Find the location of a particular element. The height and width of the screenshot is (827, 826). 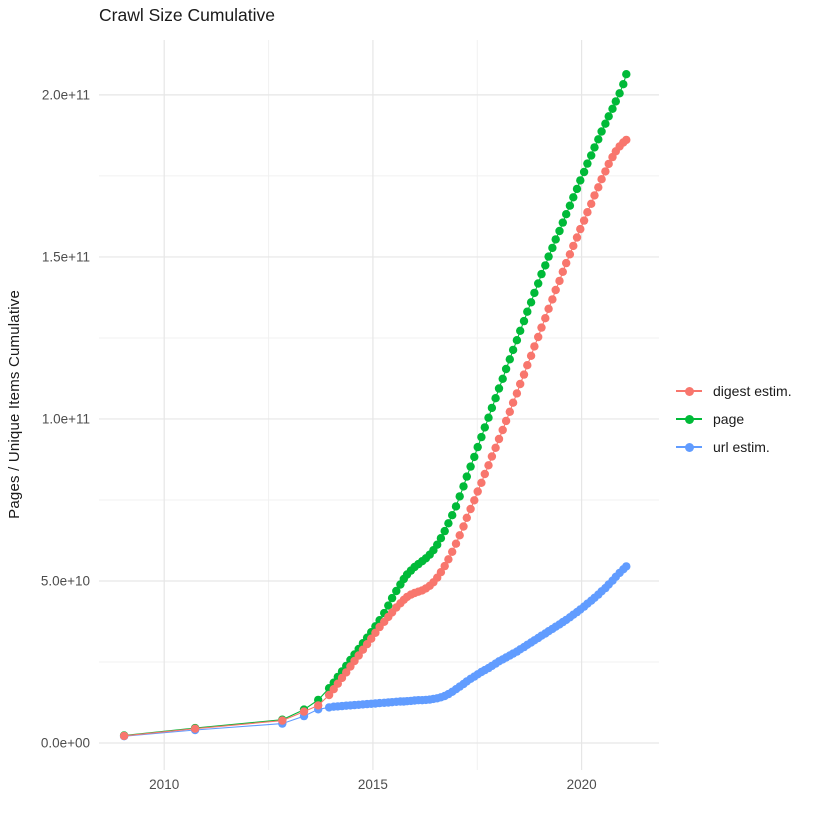

legend-marker-url-icon is located at coordinates (689, 447).